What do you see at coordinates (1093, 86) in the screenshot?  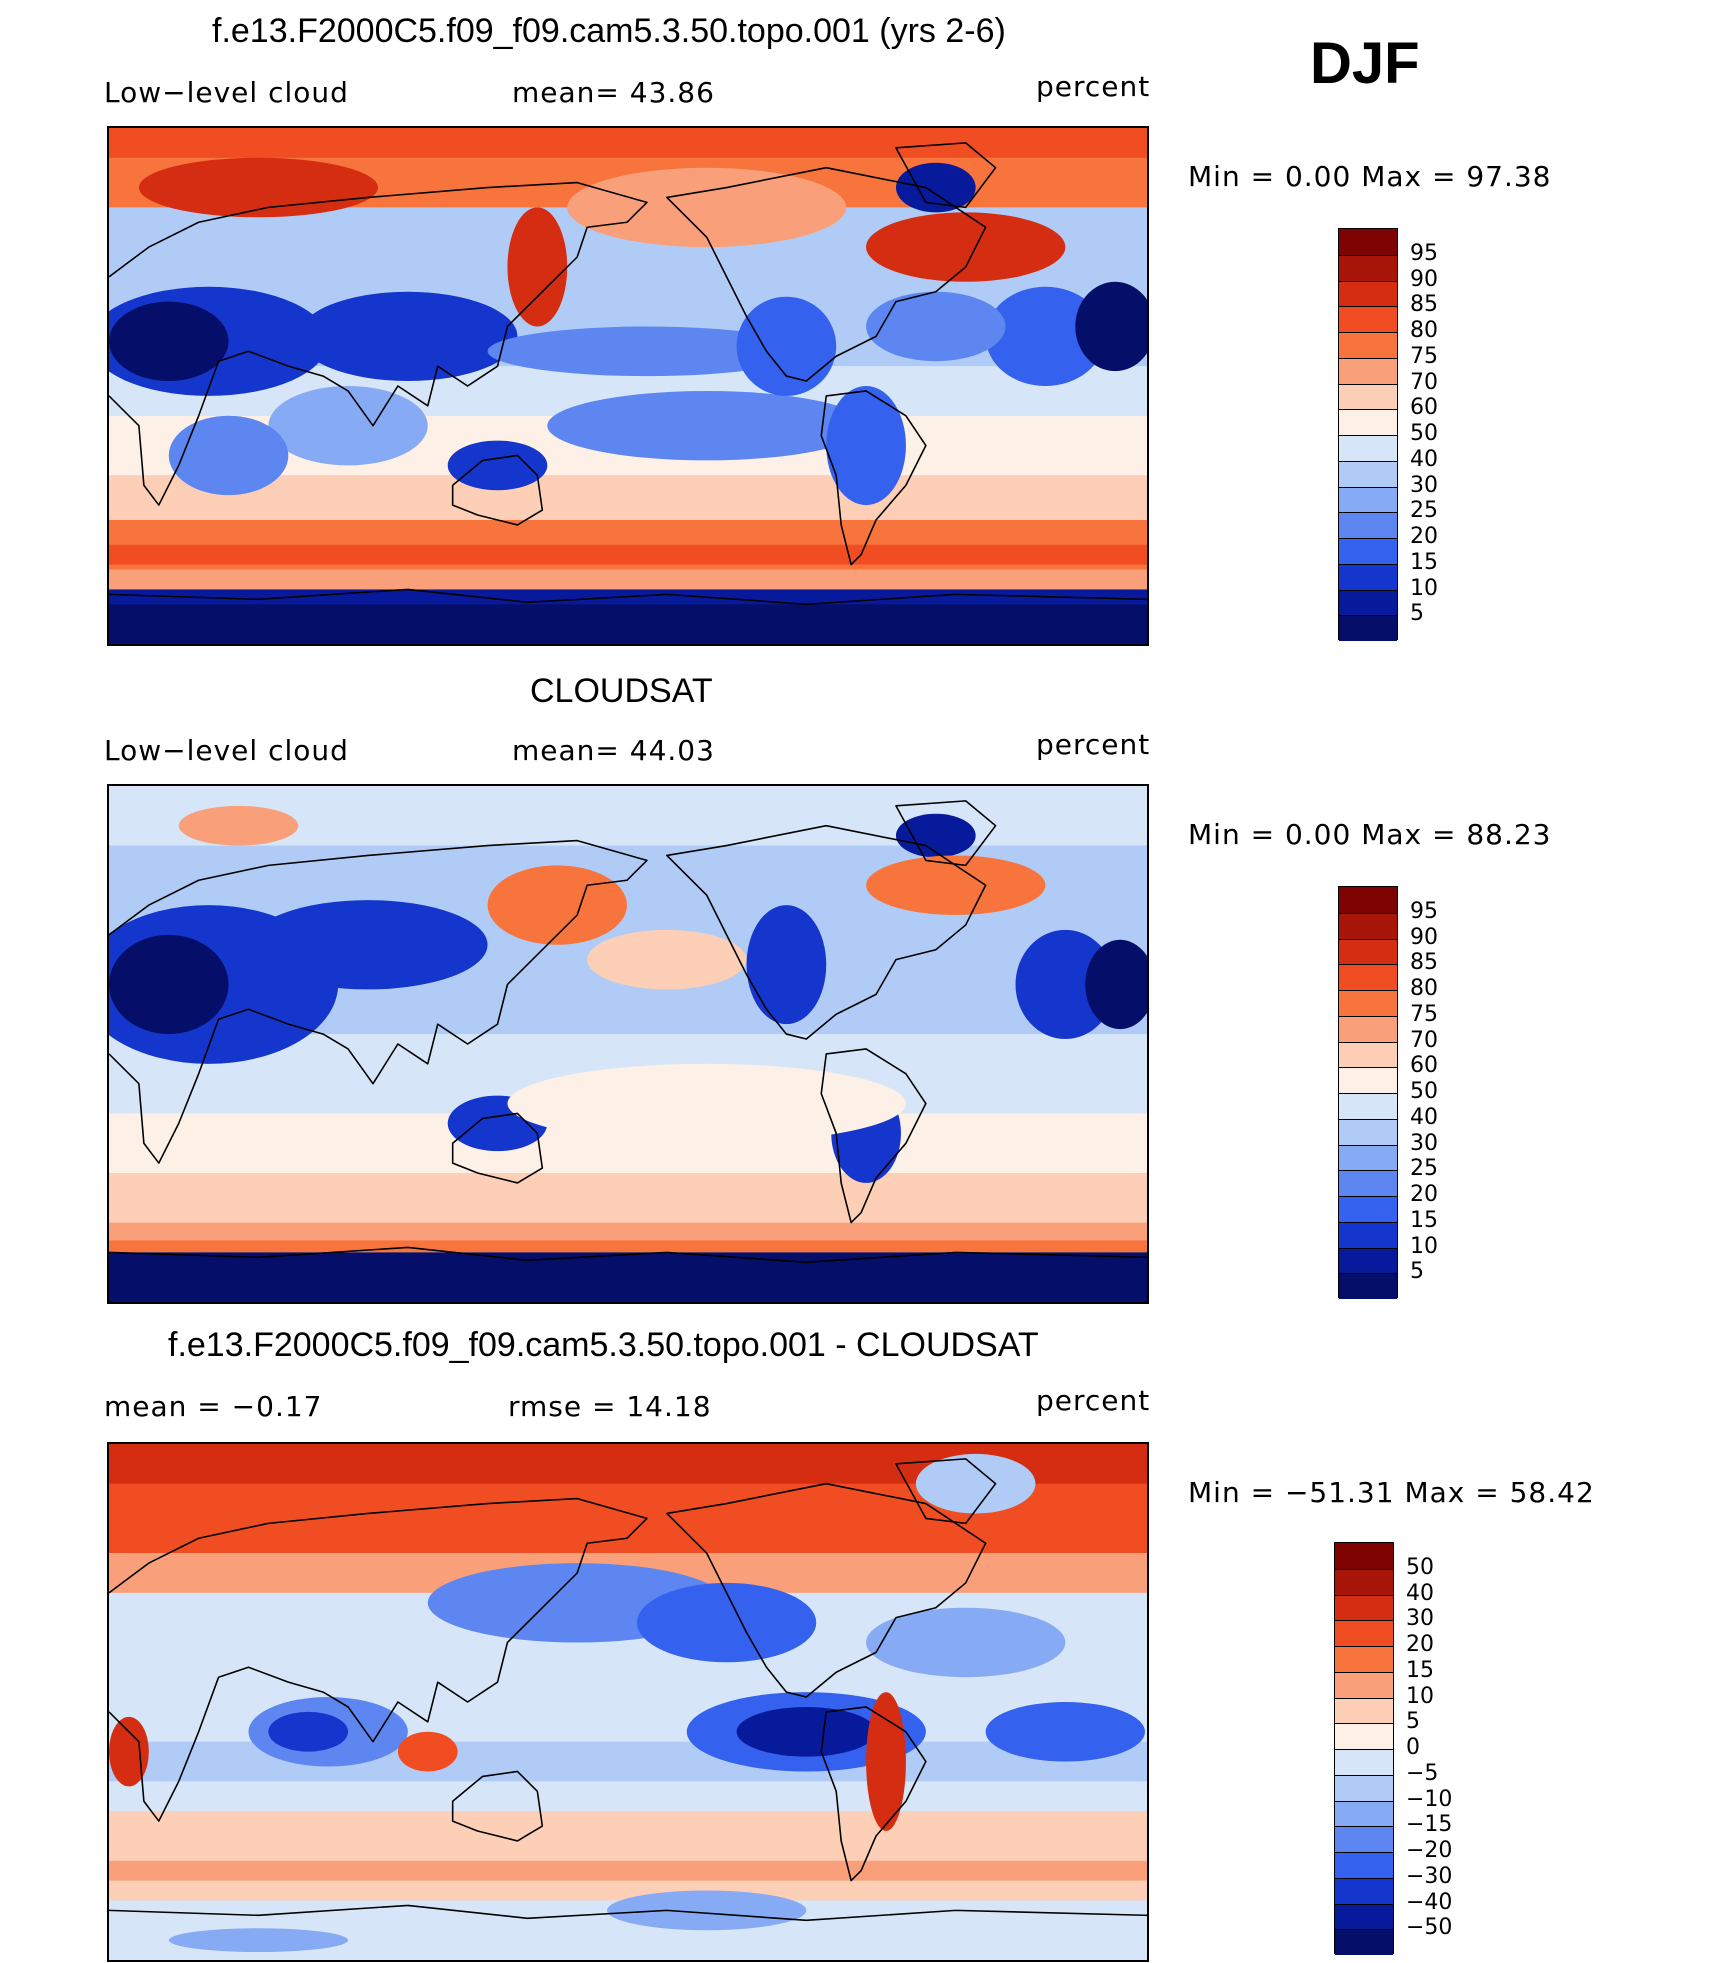 I see `panel-1-units: percent` at bounding box center [1093, 86].